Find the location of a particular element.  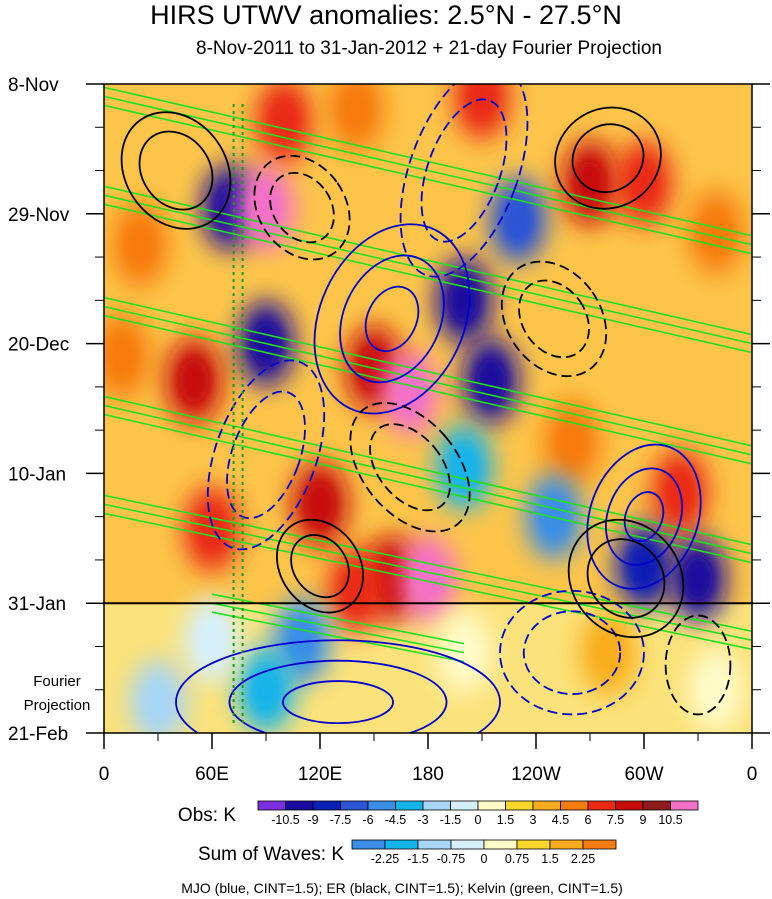

x-tick-label-6: 0 is located at coordinates (752, 774).